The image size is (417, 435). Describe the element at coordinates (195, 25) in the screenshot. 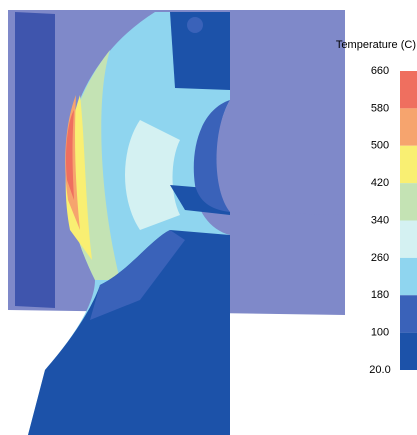

I see `bolt` at that location.